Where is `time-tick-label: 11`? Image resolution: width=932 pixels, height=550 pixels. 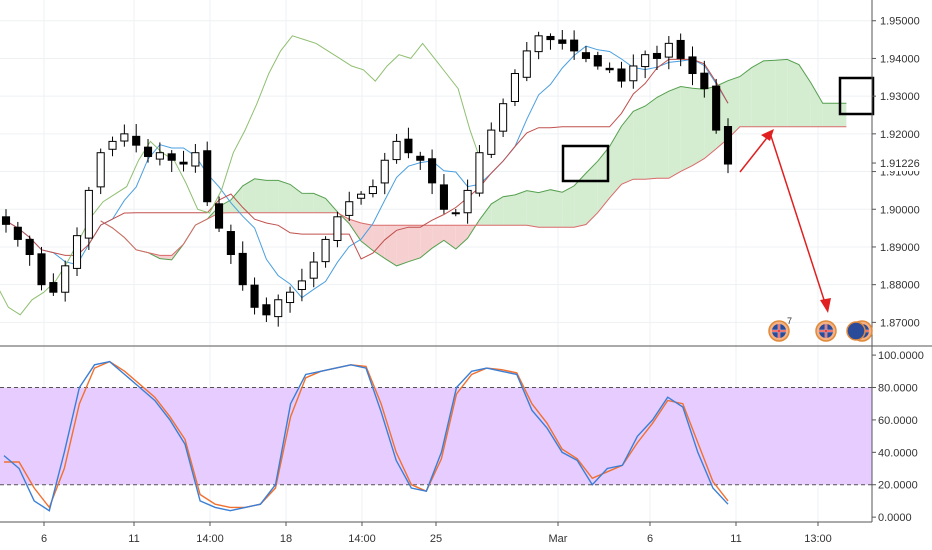
time-tick-label: 11 is located at coordinates (133, 539).